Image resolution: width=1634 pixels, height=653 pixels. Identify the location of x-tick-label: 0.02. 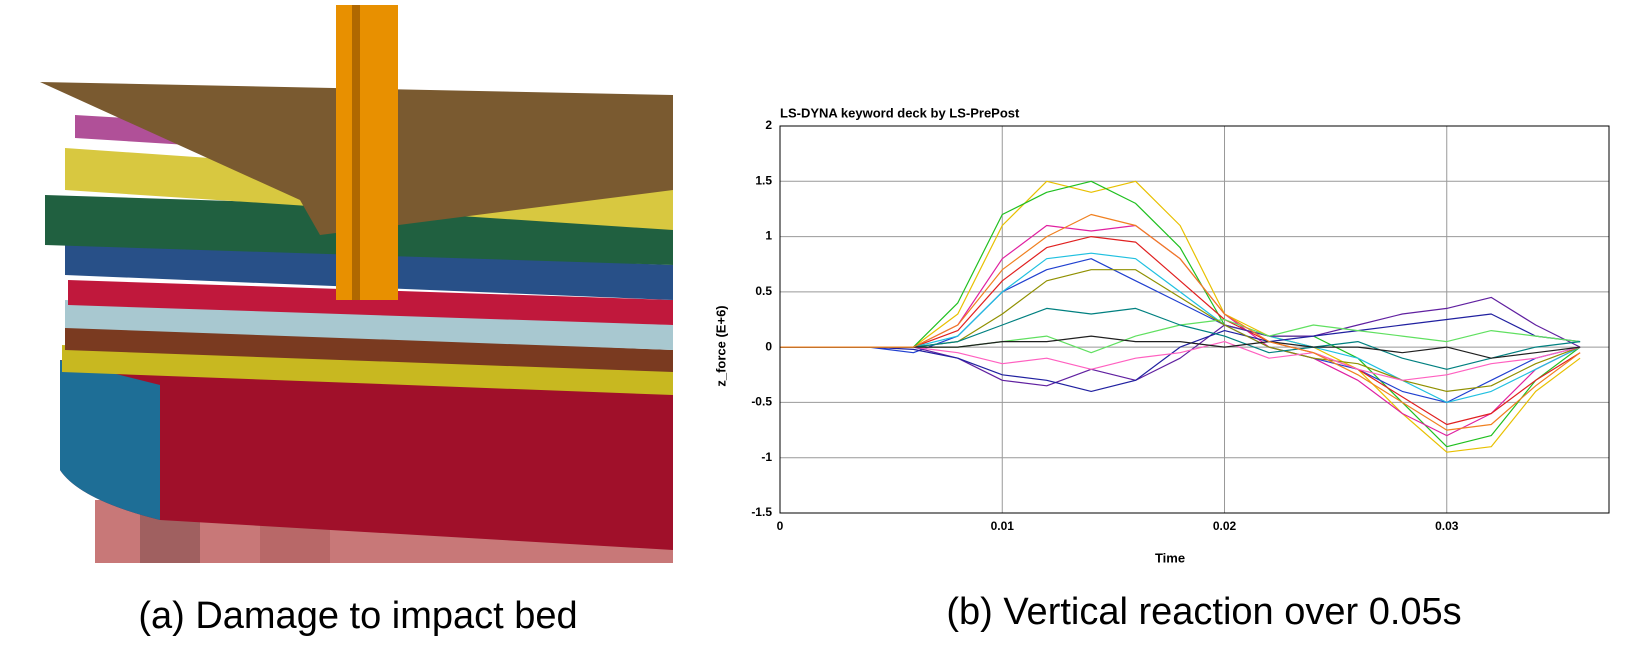
(1225, 526).